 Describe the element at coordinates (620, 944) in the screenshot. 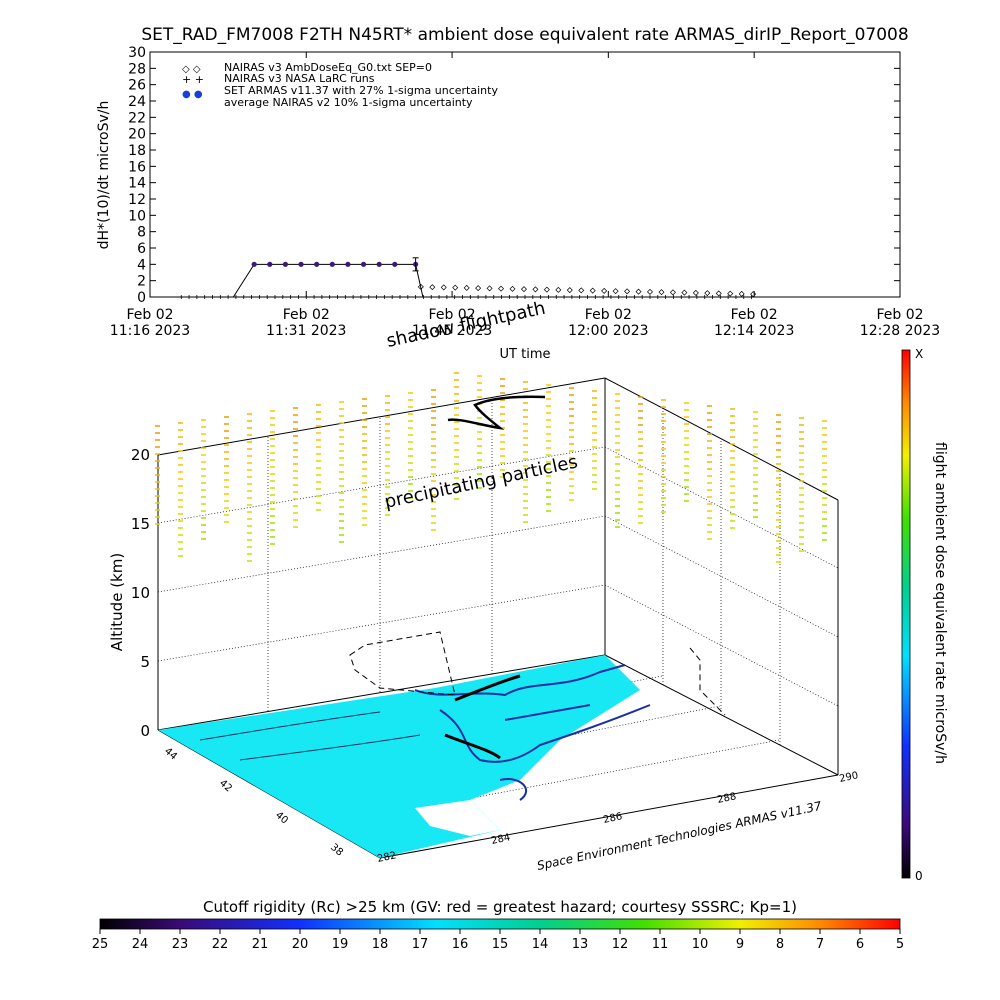

I see `rigidity-tick-label: 12` at that location.